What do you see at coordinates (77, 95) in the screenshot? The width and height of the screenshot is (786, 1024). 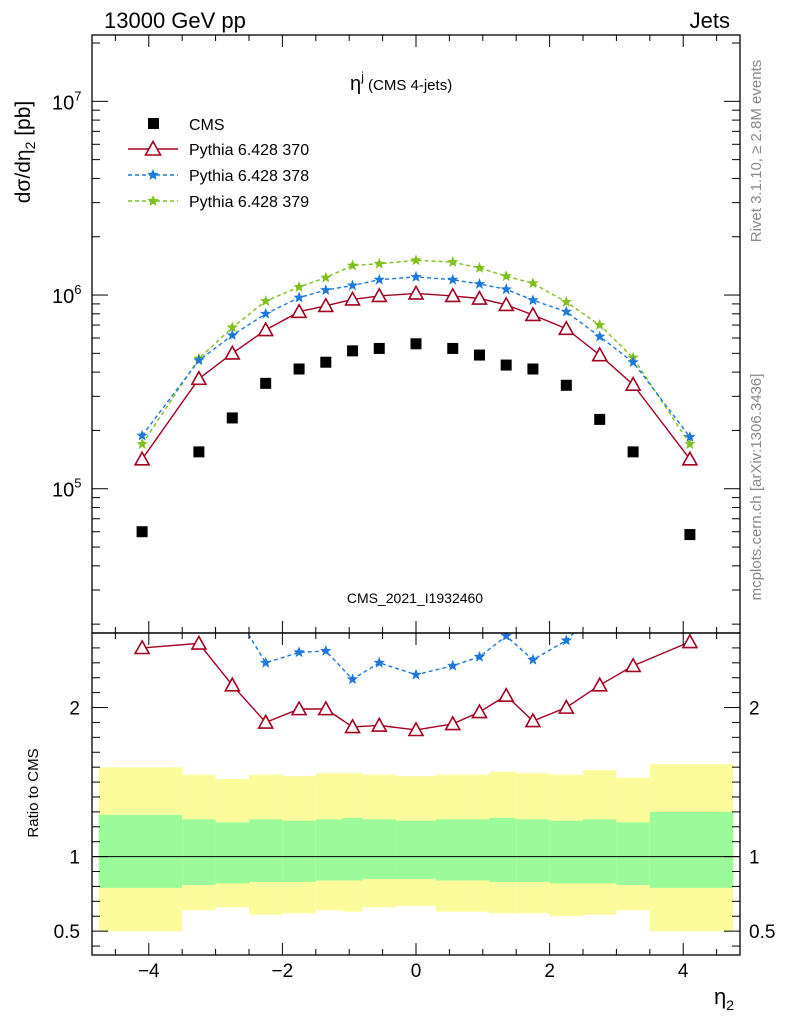 I see `main-y-tick-exponent: 7` at bounding box center [77, 95].